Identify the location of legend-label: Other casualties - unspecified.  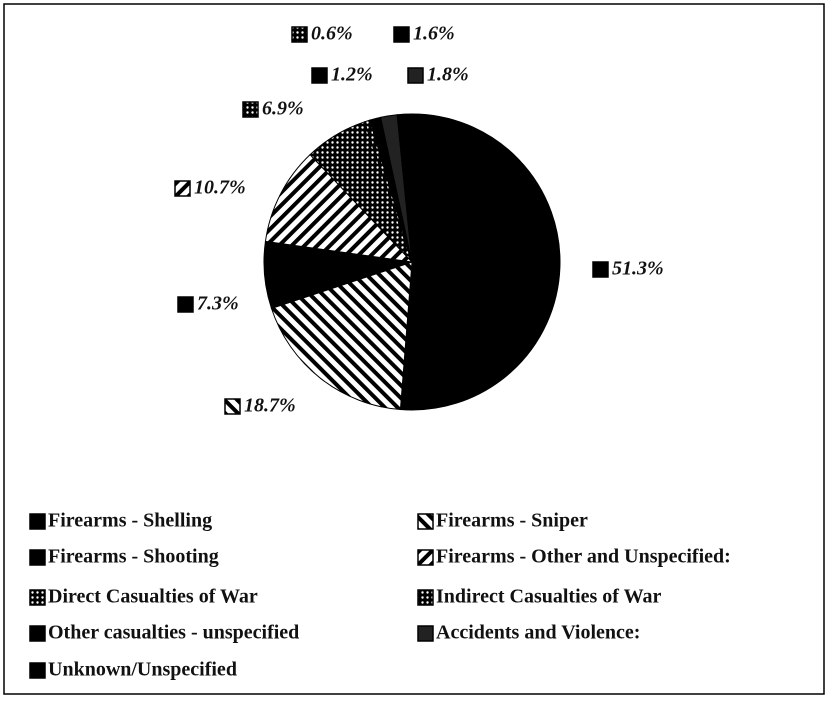
(173, 633).